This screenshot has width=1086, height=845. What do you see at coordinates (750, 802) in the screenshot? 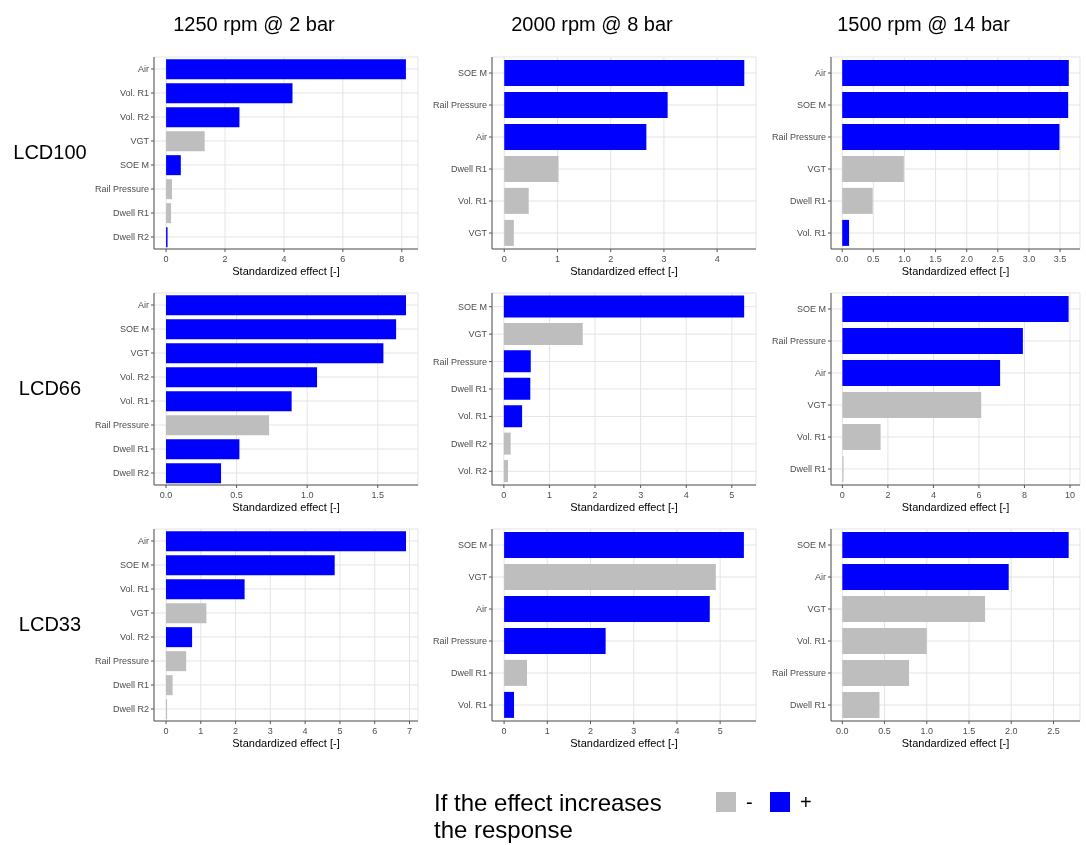
I see `legend-label: -` at bounding box center [750, 802].